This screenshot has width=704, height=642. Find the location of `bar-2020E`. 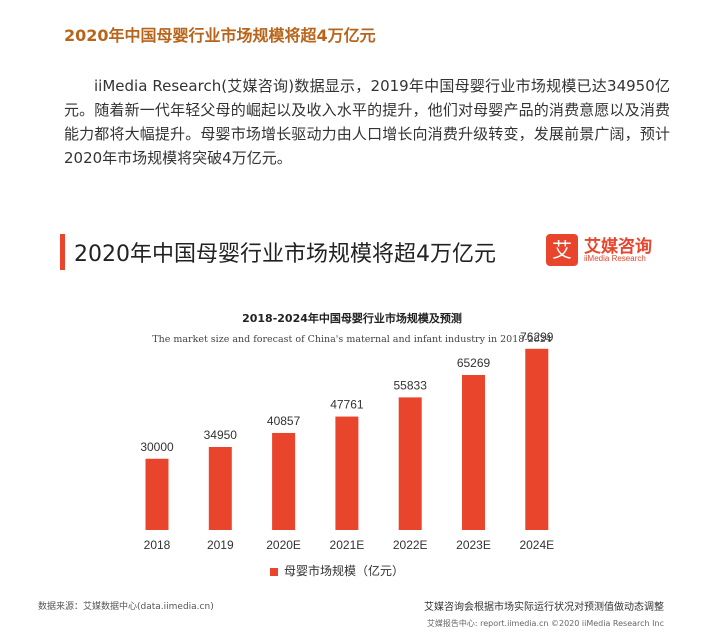

bar-2020E is located at coordinates (284, 481).